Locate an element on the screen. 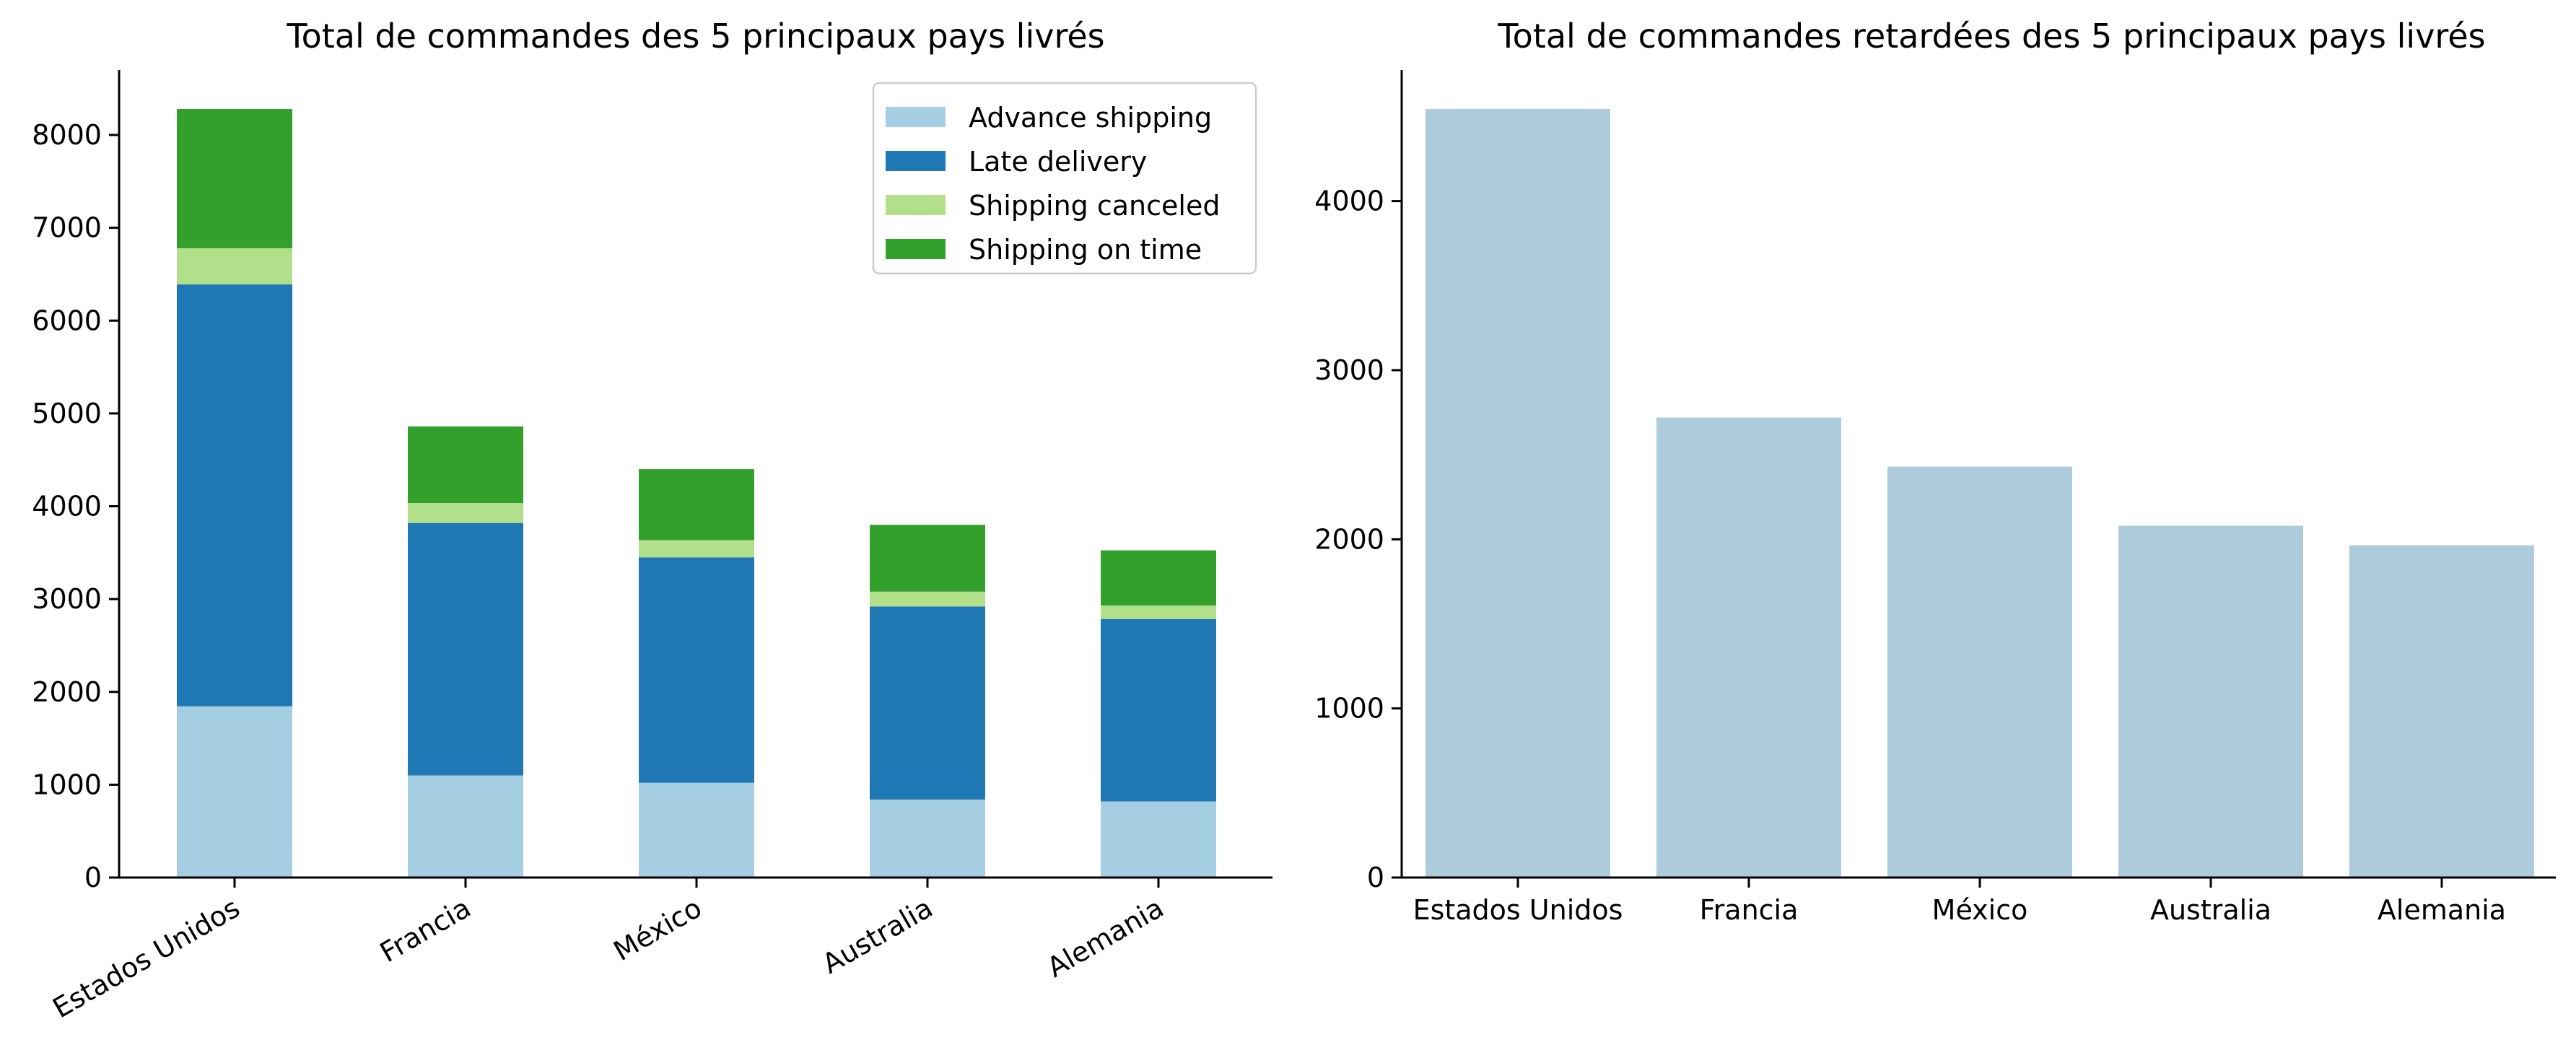 This screenshot has width=2576, height=1063. x-tick-label-right-francia: Francia is located at coordinates (1749, 910).